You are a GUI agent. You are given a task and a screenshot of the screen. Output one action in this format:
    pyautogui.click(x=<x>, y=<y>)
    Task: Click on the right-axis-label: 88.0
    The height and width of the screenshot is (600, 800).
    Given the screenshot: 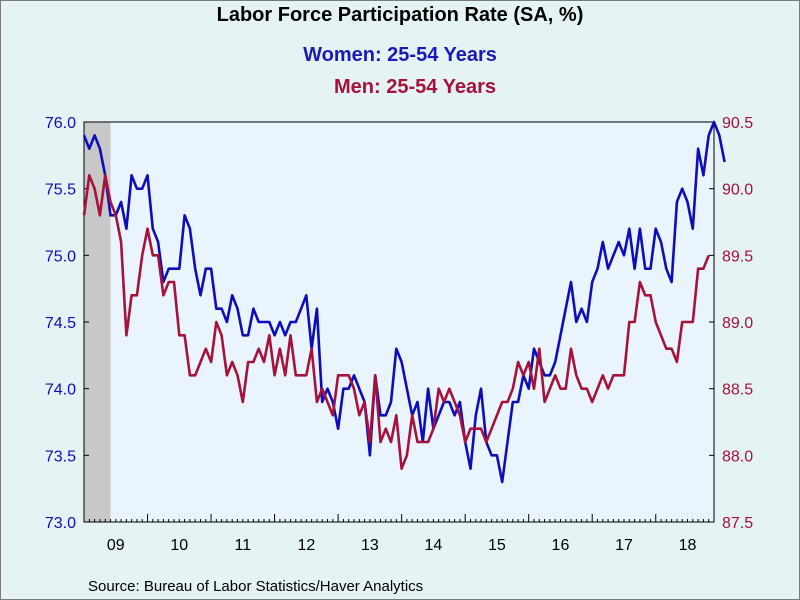 What is the action you would take?
    pyautogui.click(x=737, y=456)
    